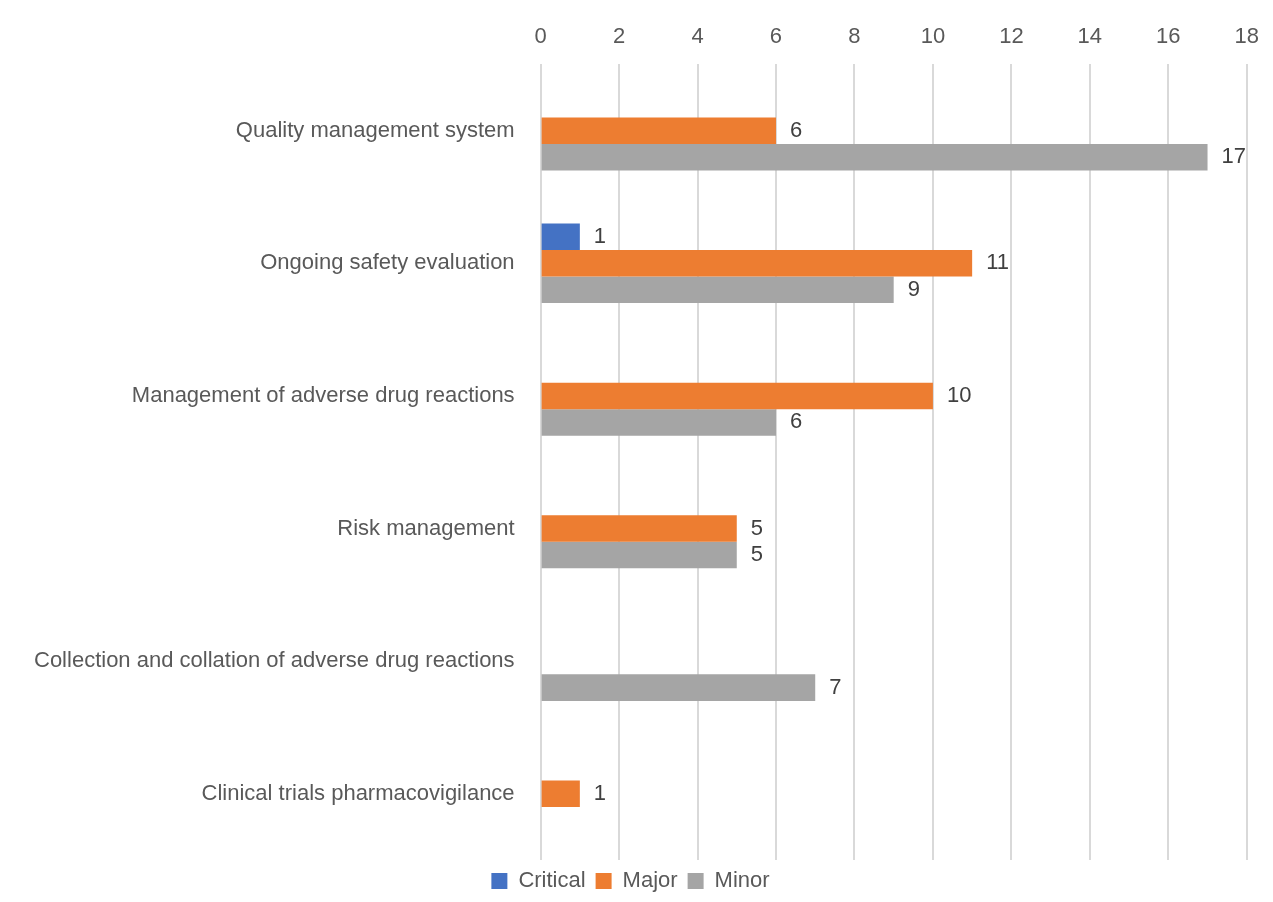  Describe the element at coordinates (1247, 36) in the screenshot. I see `x-tick-label: 18` at that location.